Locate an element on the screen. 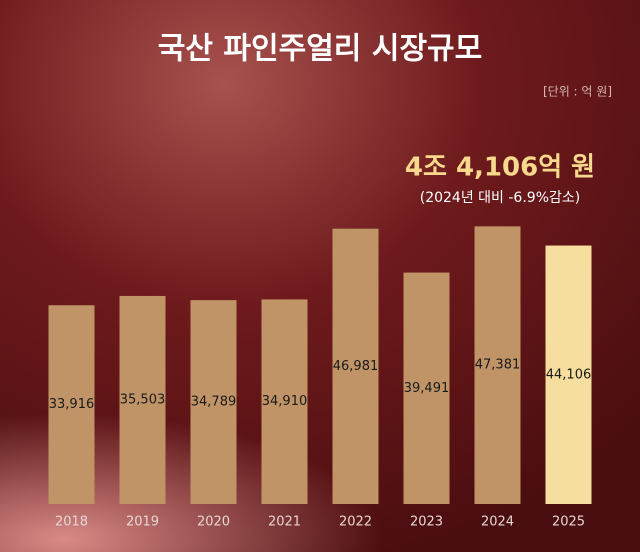 The height and width of the screenshot is (552, 640). value-label: 39,491 is located at coordinates (427, 388).